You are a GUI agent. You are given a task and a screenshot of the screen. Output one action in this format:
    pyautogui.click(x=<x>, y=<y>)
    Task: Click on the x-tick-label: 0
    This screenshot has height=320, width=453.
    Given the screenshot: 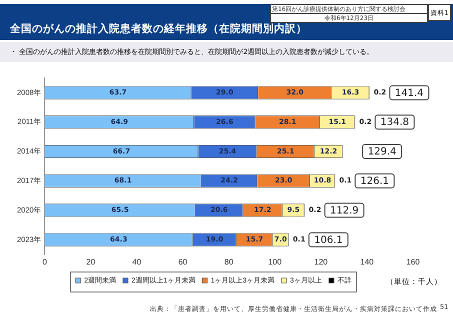 What is the action you would take?
    pyautogui.click(x=45, y=261)
    